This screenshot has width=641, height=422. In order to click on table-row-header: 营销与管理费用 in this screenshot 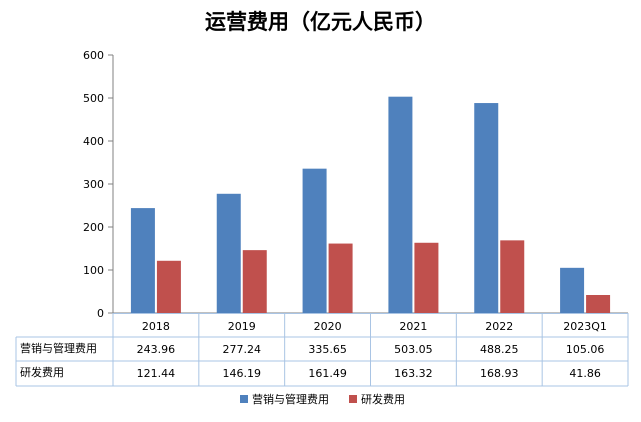, I will do `click(58, 348)`.